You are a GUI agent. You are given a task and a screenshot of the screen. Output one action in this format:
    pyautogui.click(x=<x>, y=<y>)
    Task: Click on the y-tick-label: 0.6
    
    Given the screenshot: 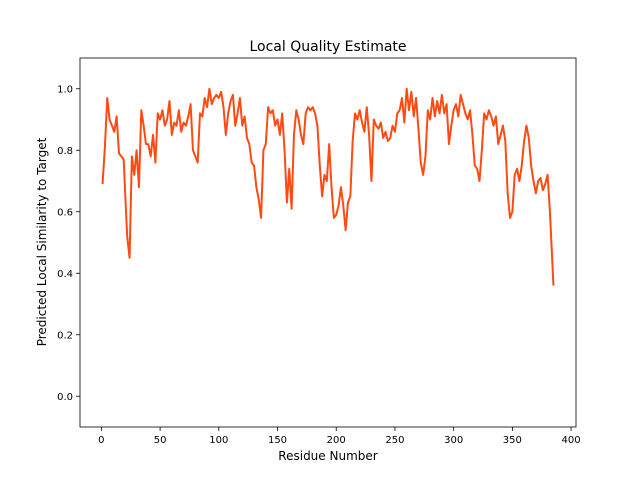 What is the action you would take?
    pyautogui.click(x=65, y=212)
    